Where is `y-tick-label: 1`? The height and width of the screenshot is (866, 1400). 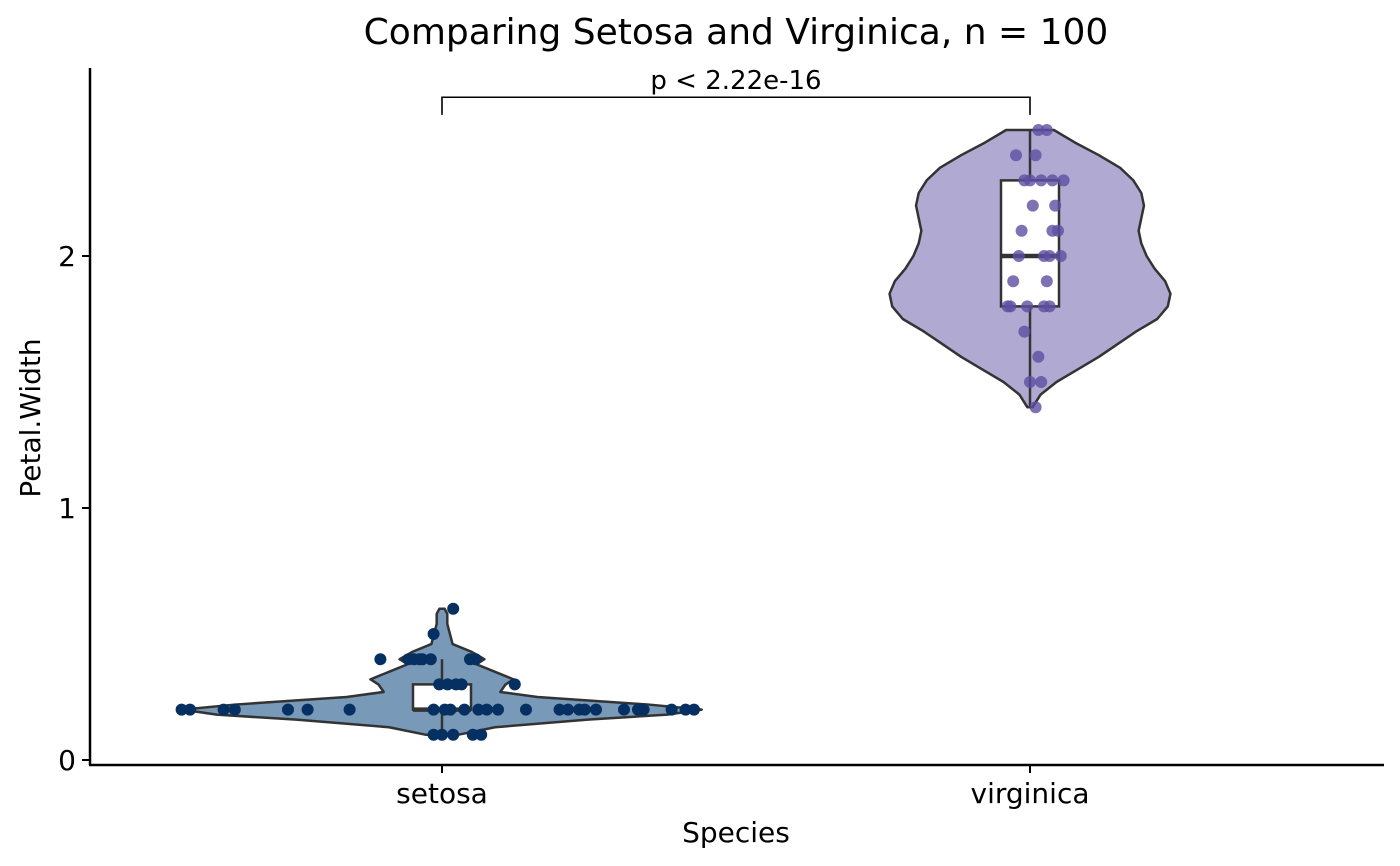 y-tick-label: 1 is located at coordinates (67, 508).